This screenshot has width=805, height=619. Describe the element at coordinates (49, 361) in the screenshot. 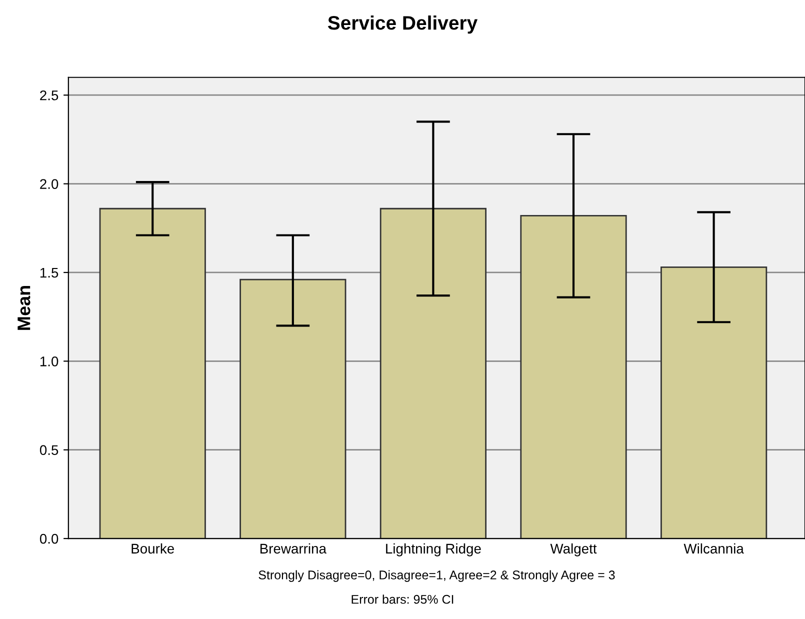

I see `y-tick-label: 1.0` at that location.